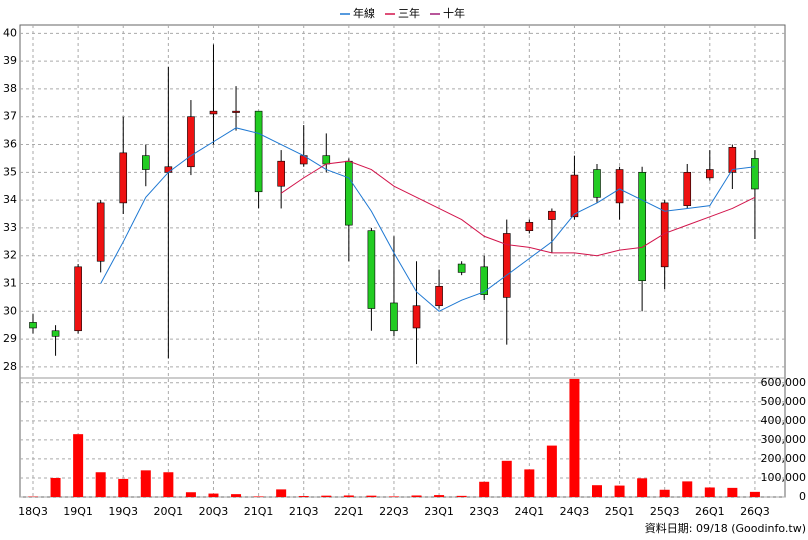  What do you see at coordinates (409, 13) in the screenshot?
I see `legend-label: 三年` at bounding box center [409, 13].